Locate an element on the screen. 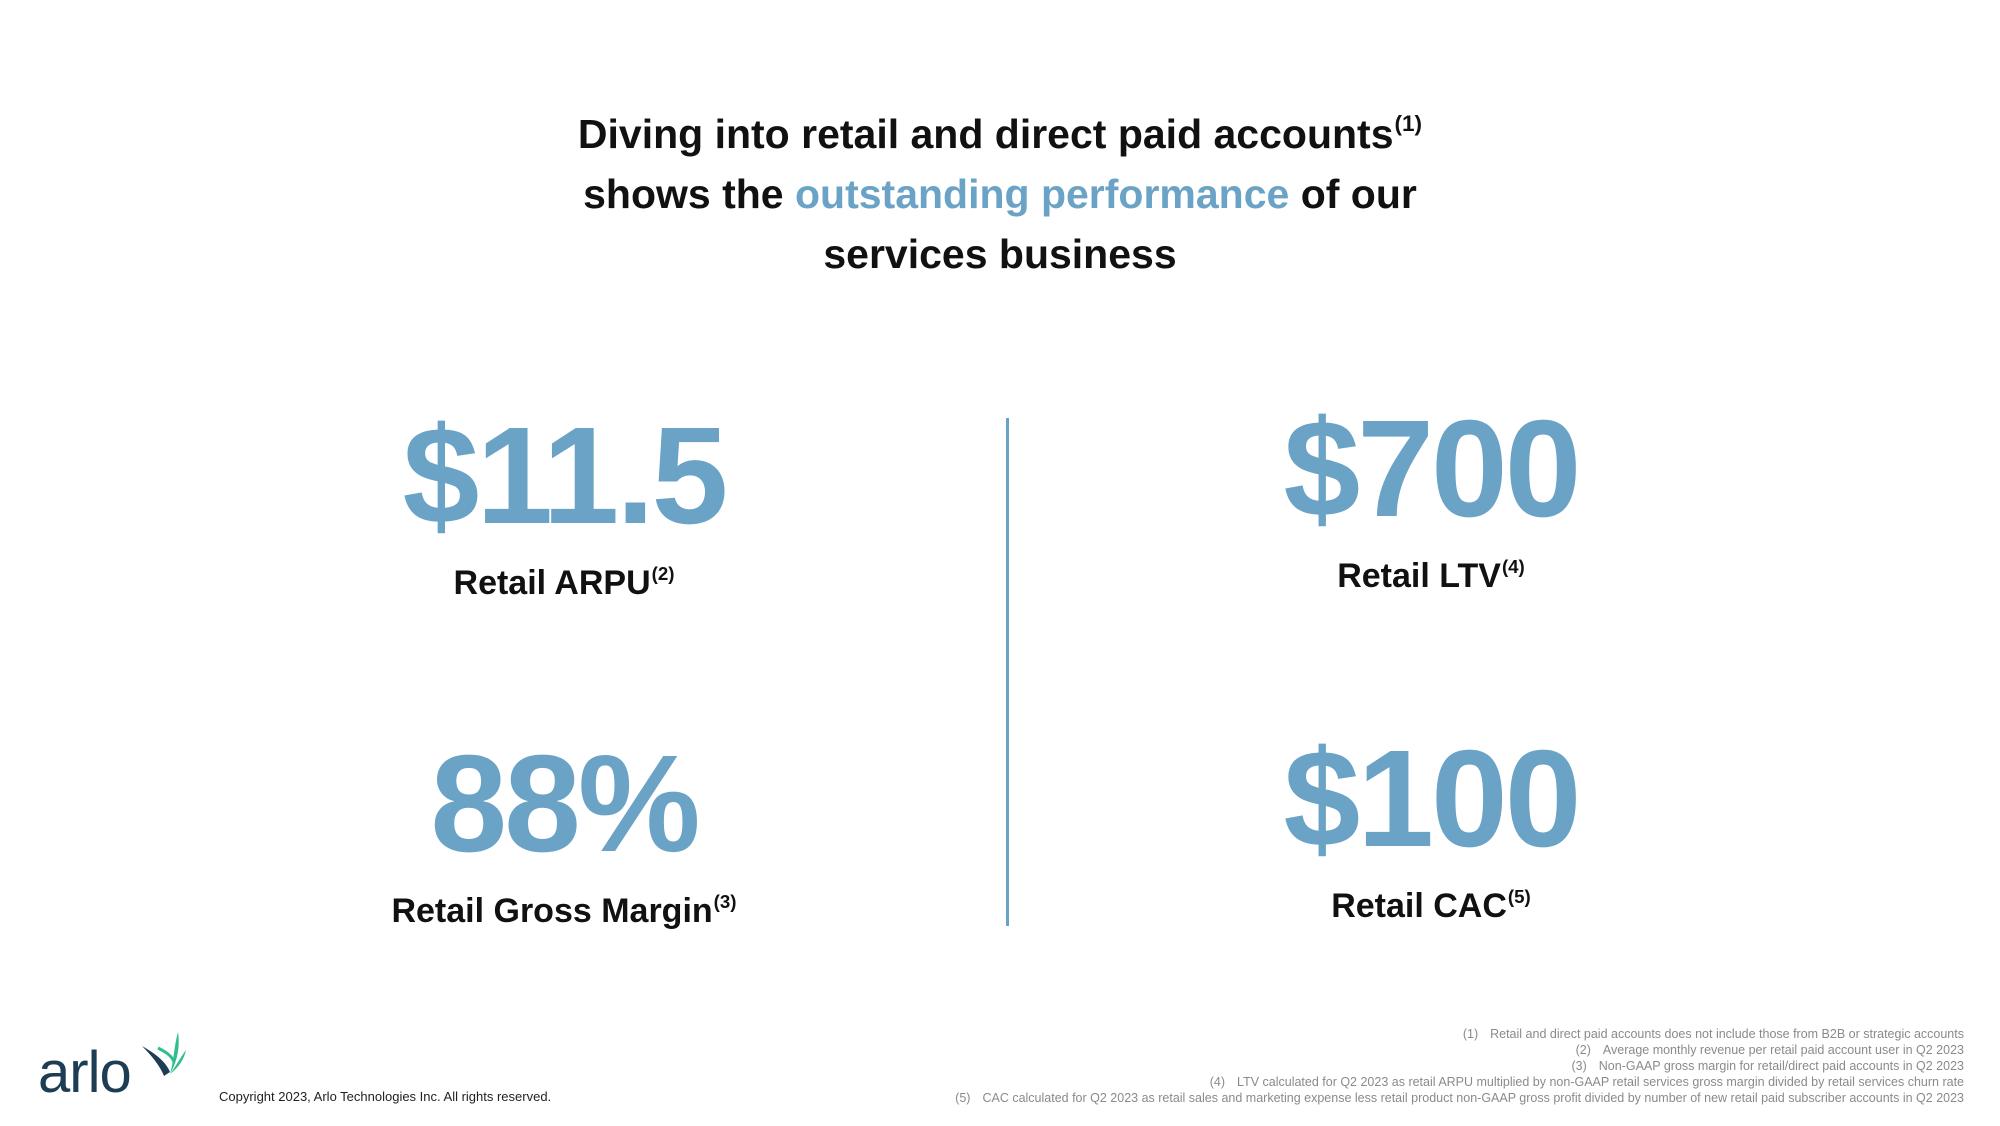  footnote-number: (3) is located at coordinates (1579, 1066).